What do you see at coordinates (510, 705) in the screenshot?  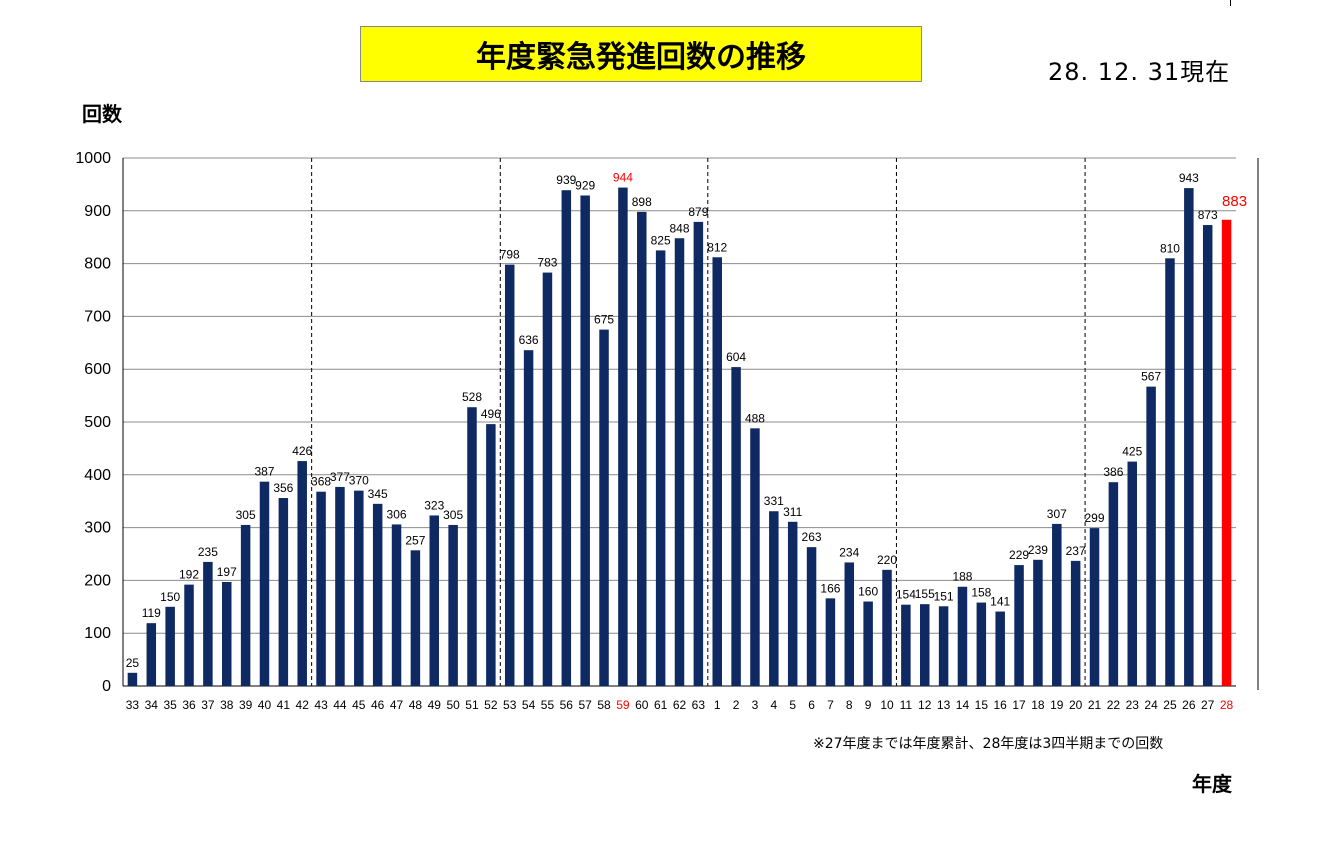 I see `x-tick-label: 53` at bounding box center [510, 705].